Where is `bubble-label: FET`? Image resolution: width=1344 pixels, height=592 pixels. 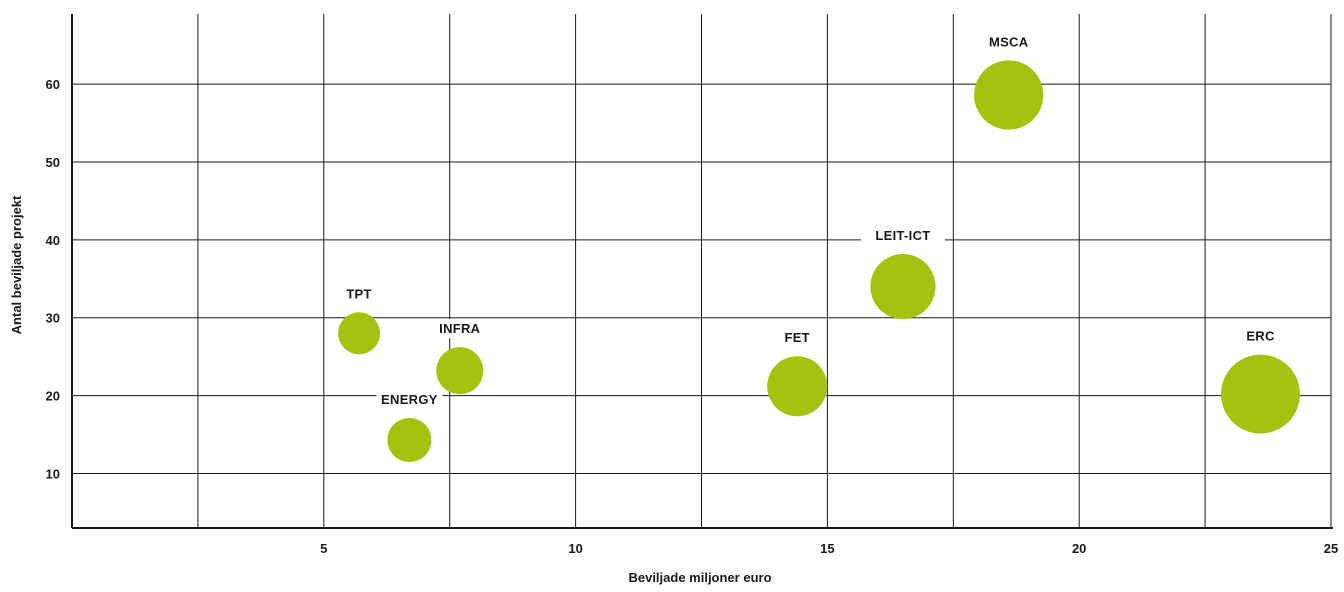
bubble-label: FET is located at coordinates (796, 337).